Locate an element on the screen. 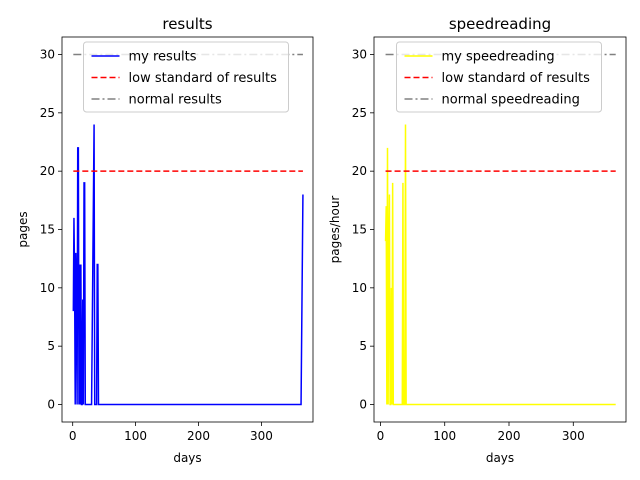 Image resolution: width=640 pixels, height=480 pixels. chart-title: results is located at coordinates (187, 24).